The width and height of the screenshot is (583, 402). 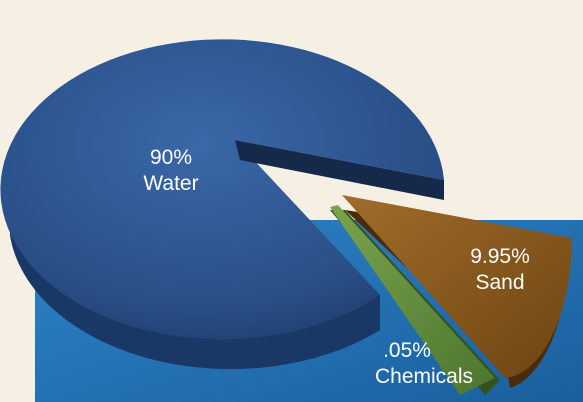 What do you see at coordinates (171, 157) in the screenshot?
I see `water-percent-label: 90%` at bounding box center [171, 157].